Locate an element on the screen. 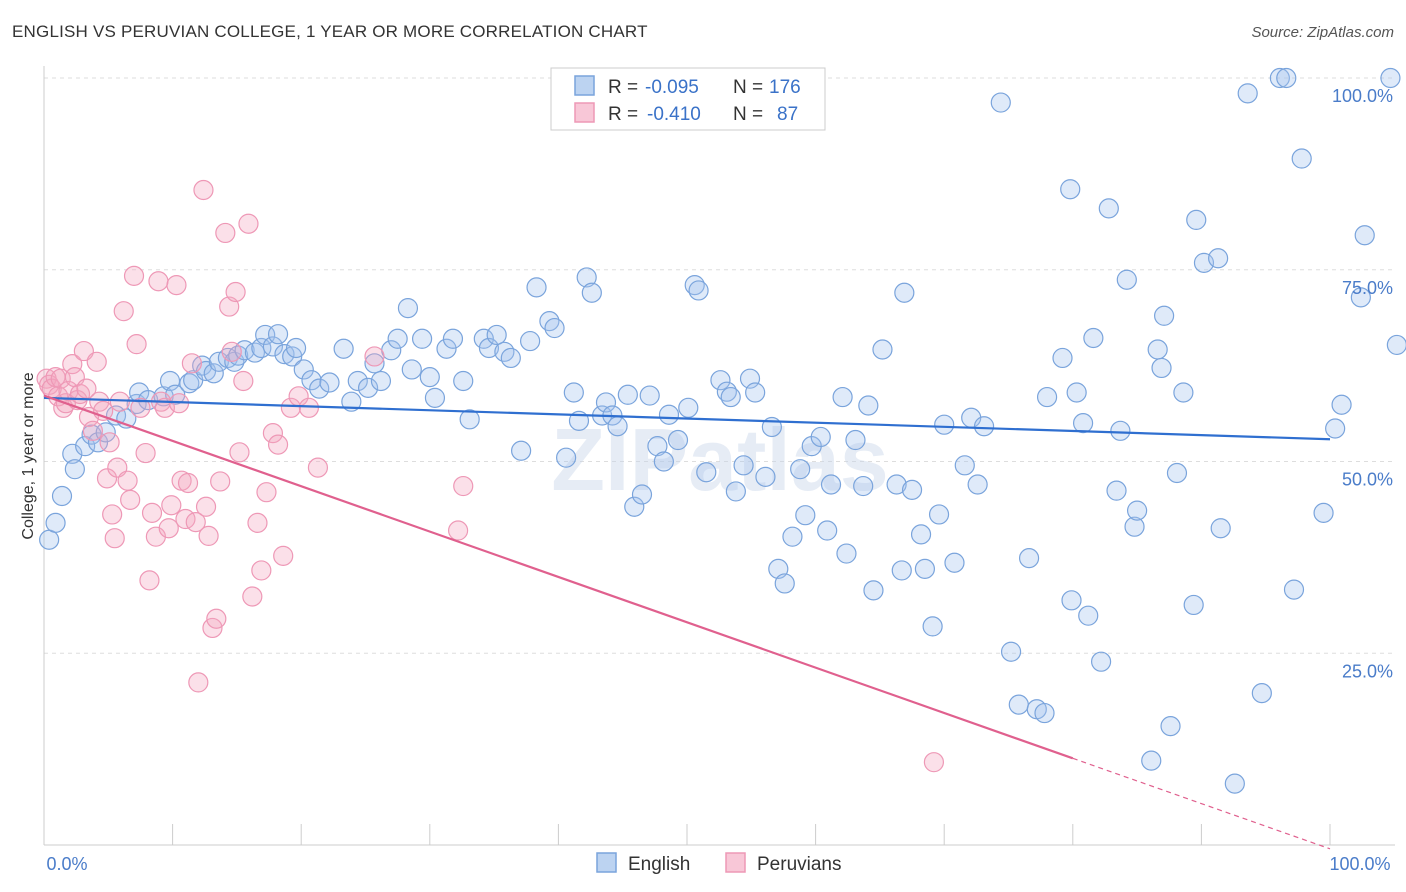  y-axis-label: College, 1 year or more is located at coordinates (28, 455).